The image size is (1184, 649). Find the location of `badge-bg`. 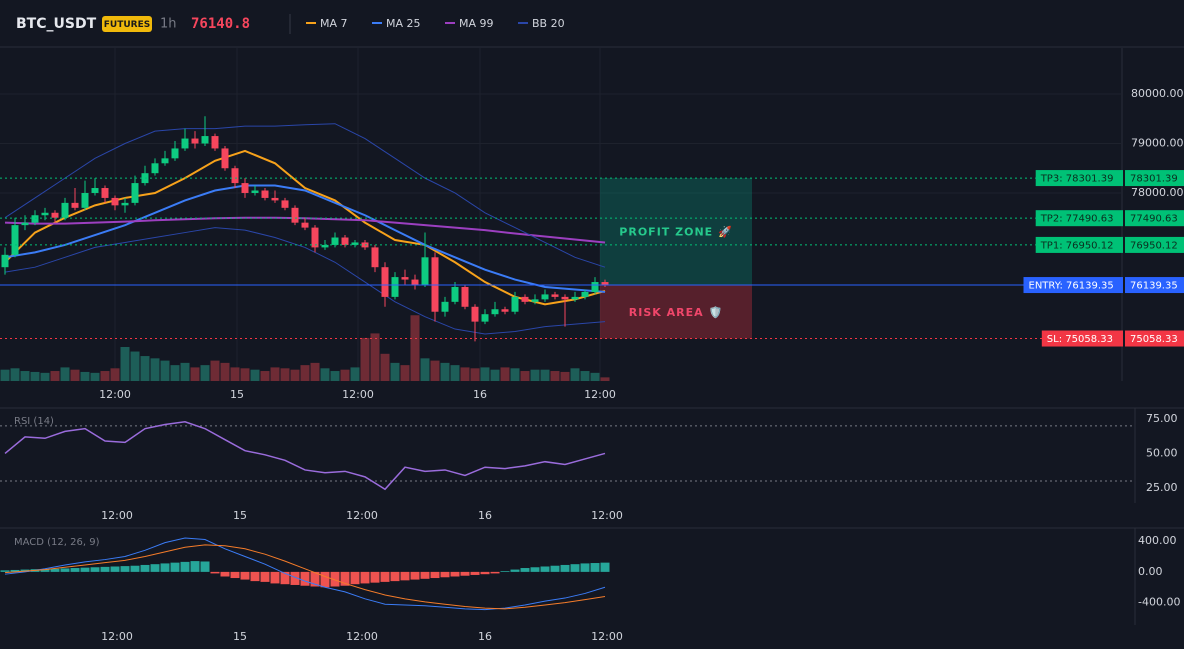

badge-bg is located at coordinates (127, 24).